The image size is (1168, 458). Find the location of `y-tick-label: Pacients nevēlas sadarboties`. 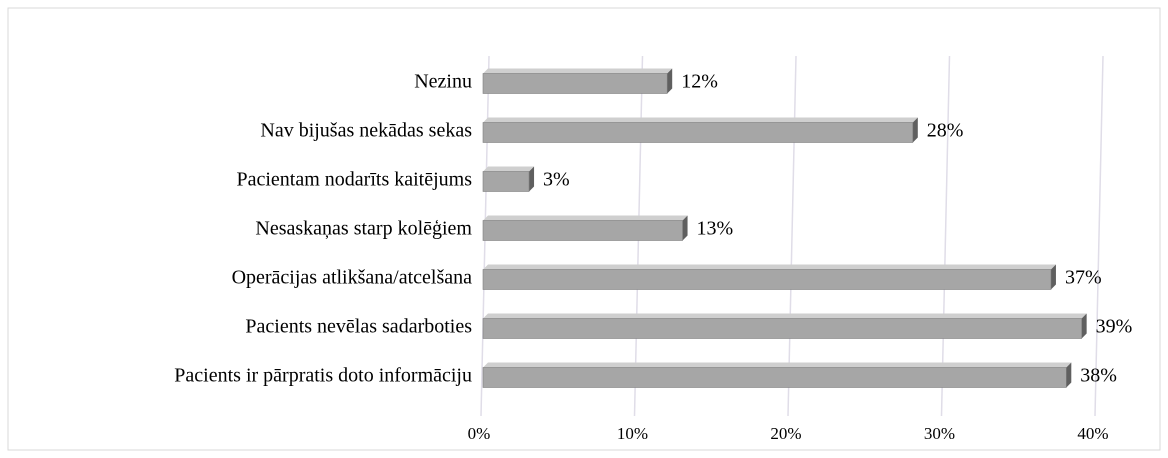

y-tick-label: Pacients nevēlas sadarboties is located at coordinates (358, 327).